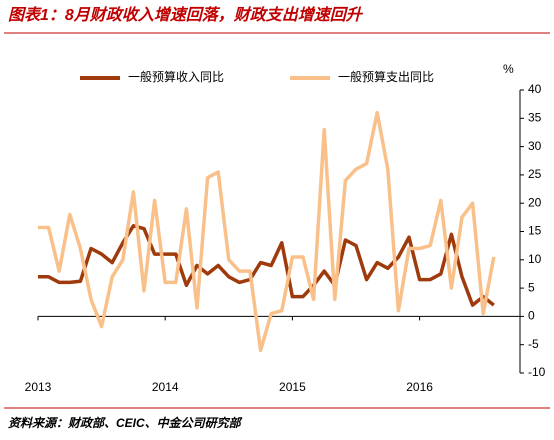 This screenshot has height=440, width=554. Describe the element at coordinates (38, 387) in the screenshot. I see `x-tick-label: 2013` at that location.